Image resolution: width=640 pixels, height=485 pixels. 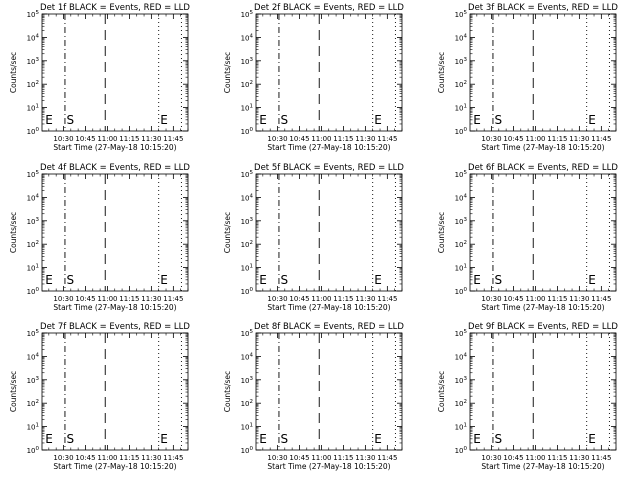 What do you see at coordinates (513, 139) in the screenshot?
I see `x-tick-label: 10:45` at bounding box center [513, 139].